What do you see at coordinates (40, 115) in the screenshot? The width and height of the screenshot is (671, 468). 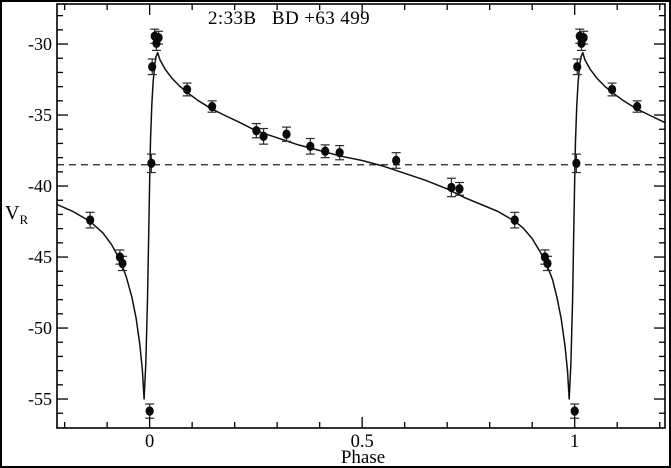 I see `y-tick-label: -35` at bounding box center [40, 115].